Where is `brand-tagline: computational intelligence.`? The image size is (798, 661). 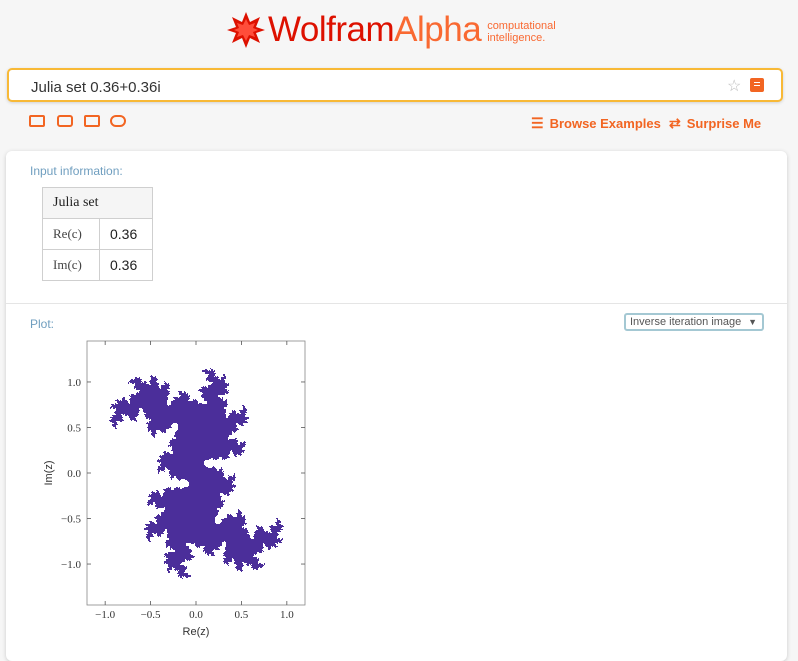 brand-tagline: computational intelligence. is located at coordinates (521, 32).